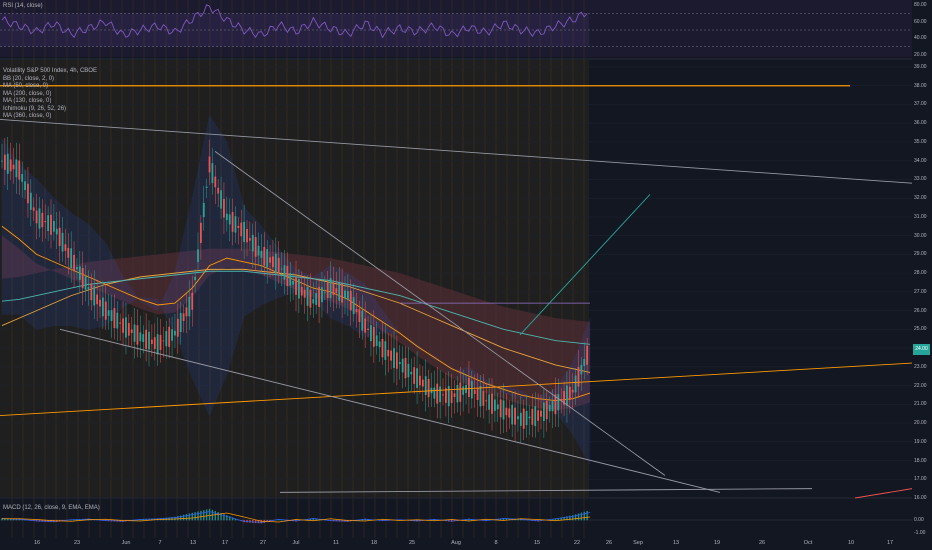 The height and width of the screenshot is (550, 932). Describe the element at coordinates (26, 86) in the screenshot. I see `indicator-ma50: MA (50, close, 0)` at that location.